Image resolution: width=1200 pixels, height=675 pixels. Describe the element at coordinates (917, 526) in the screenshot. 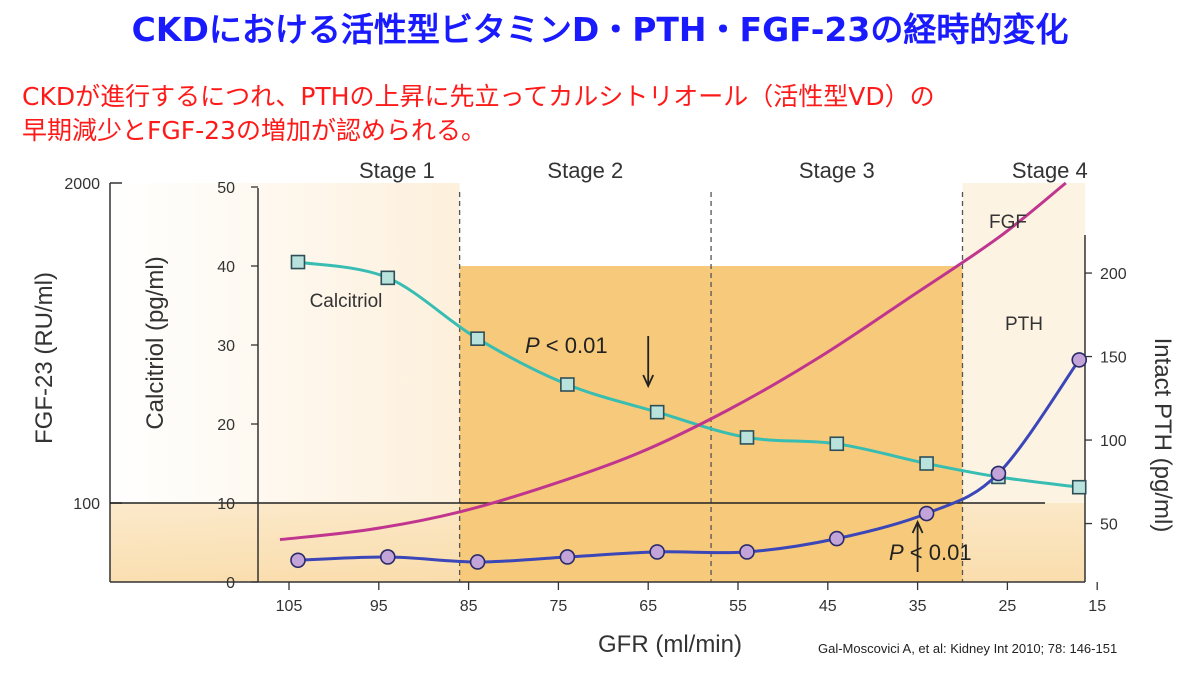

I see `p-value-annotation-2-arrowhead` at that location.